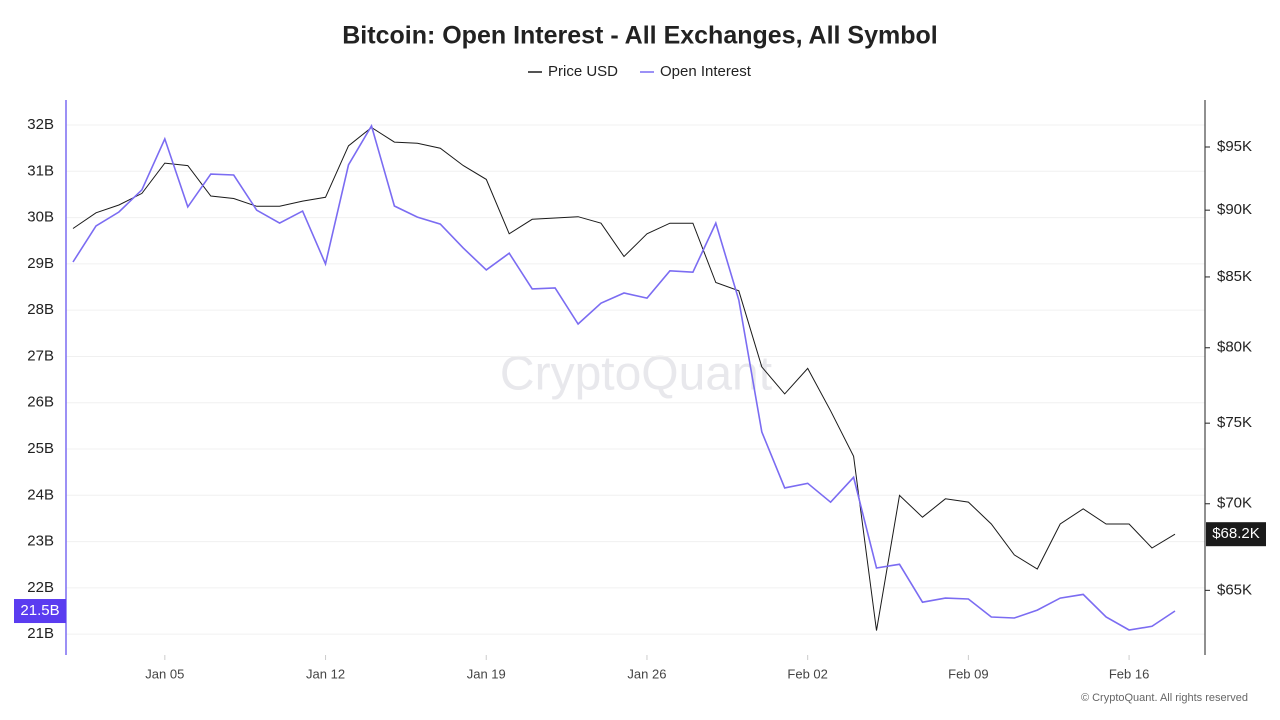  What do you see at coordinates (968, 673) in the screenshot?
I see `x-tick-label: Feb 09` at bounding box center [968, 673].